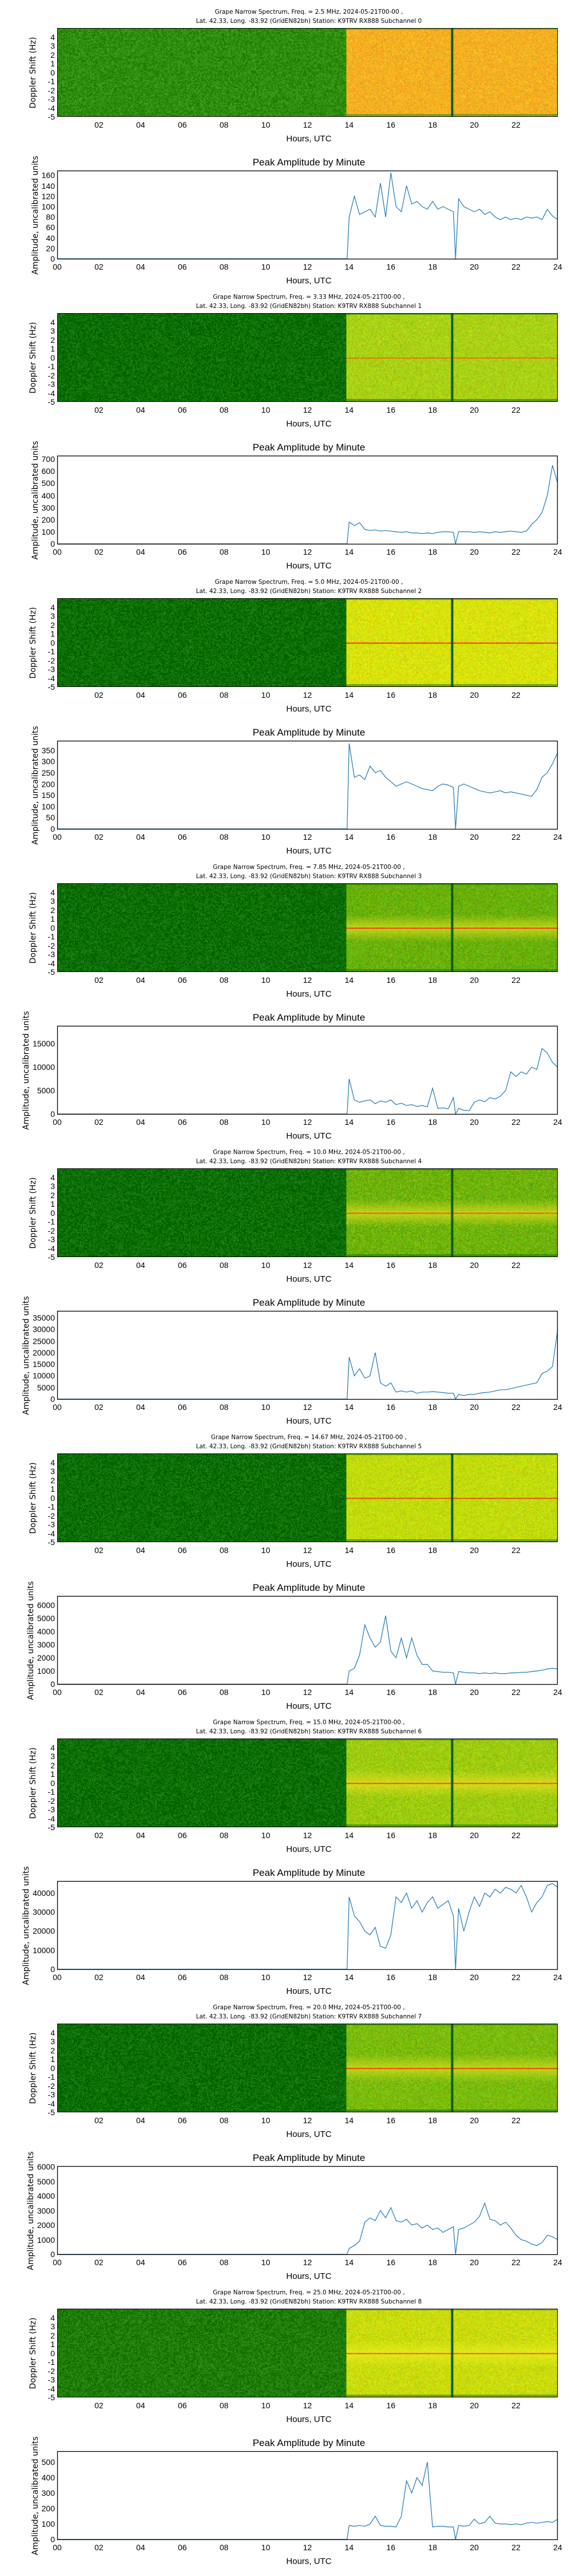 The image size is (572, 2576). Describe the element at coordinates (390, 1835) in the screenshot. I see `spectrogram-xtick-label: 16` at that location.